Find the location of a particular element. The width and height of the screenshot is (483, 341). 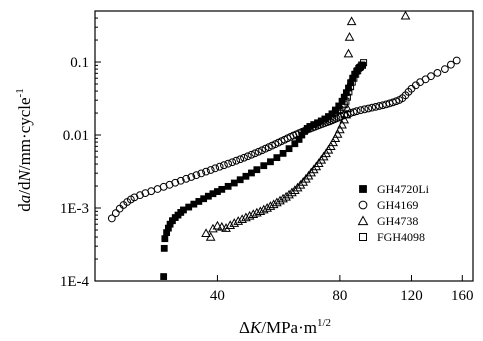

legend-label-gh4169: GH4169 is located at coordinates (397, 205).